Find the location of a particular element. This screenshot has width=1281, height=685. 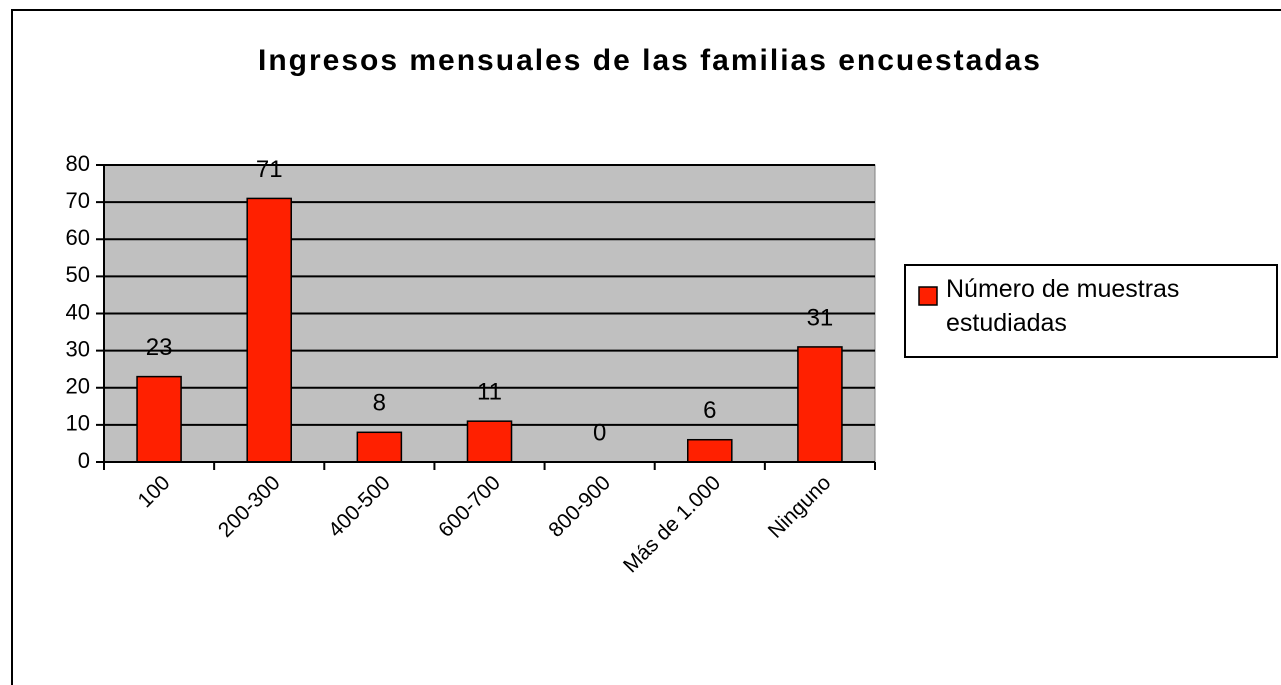

y-tick-label: 10 is located at coordinates (78, 423).